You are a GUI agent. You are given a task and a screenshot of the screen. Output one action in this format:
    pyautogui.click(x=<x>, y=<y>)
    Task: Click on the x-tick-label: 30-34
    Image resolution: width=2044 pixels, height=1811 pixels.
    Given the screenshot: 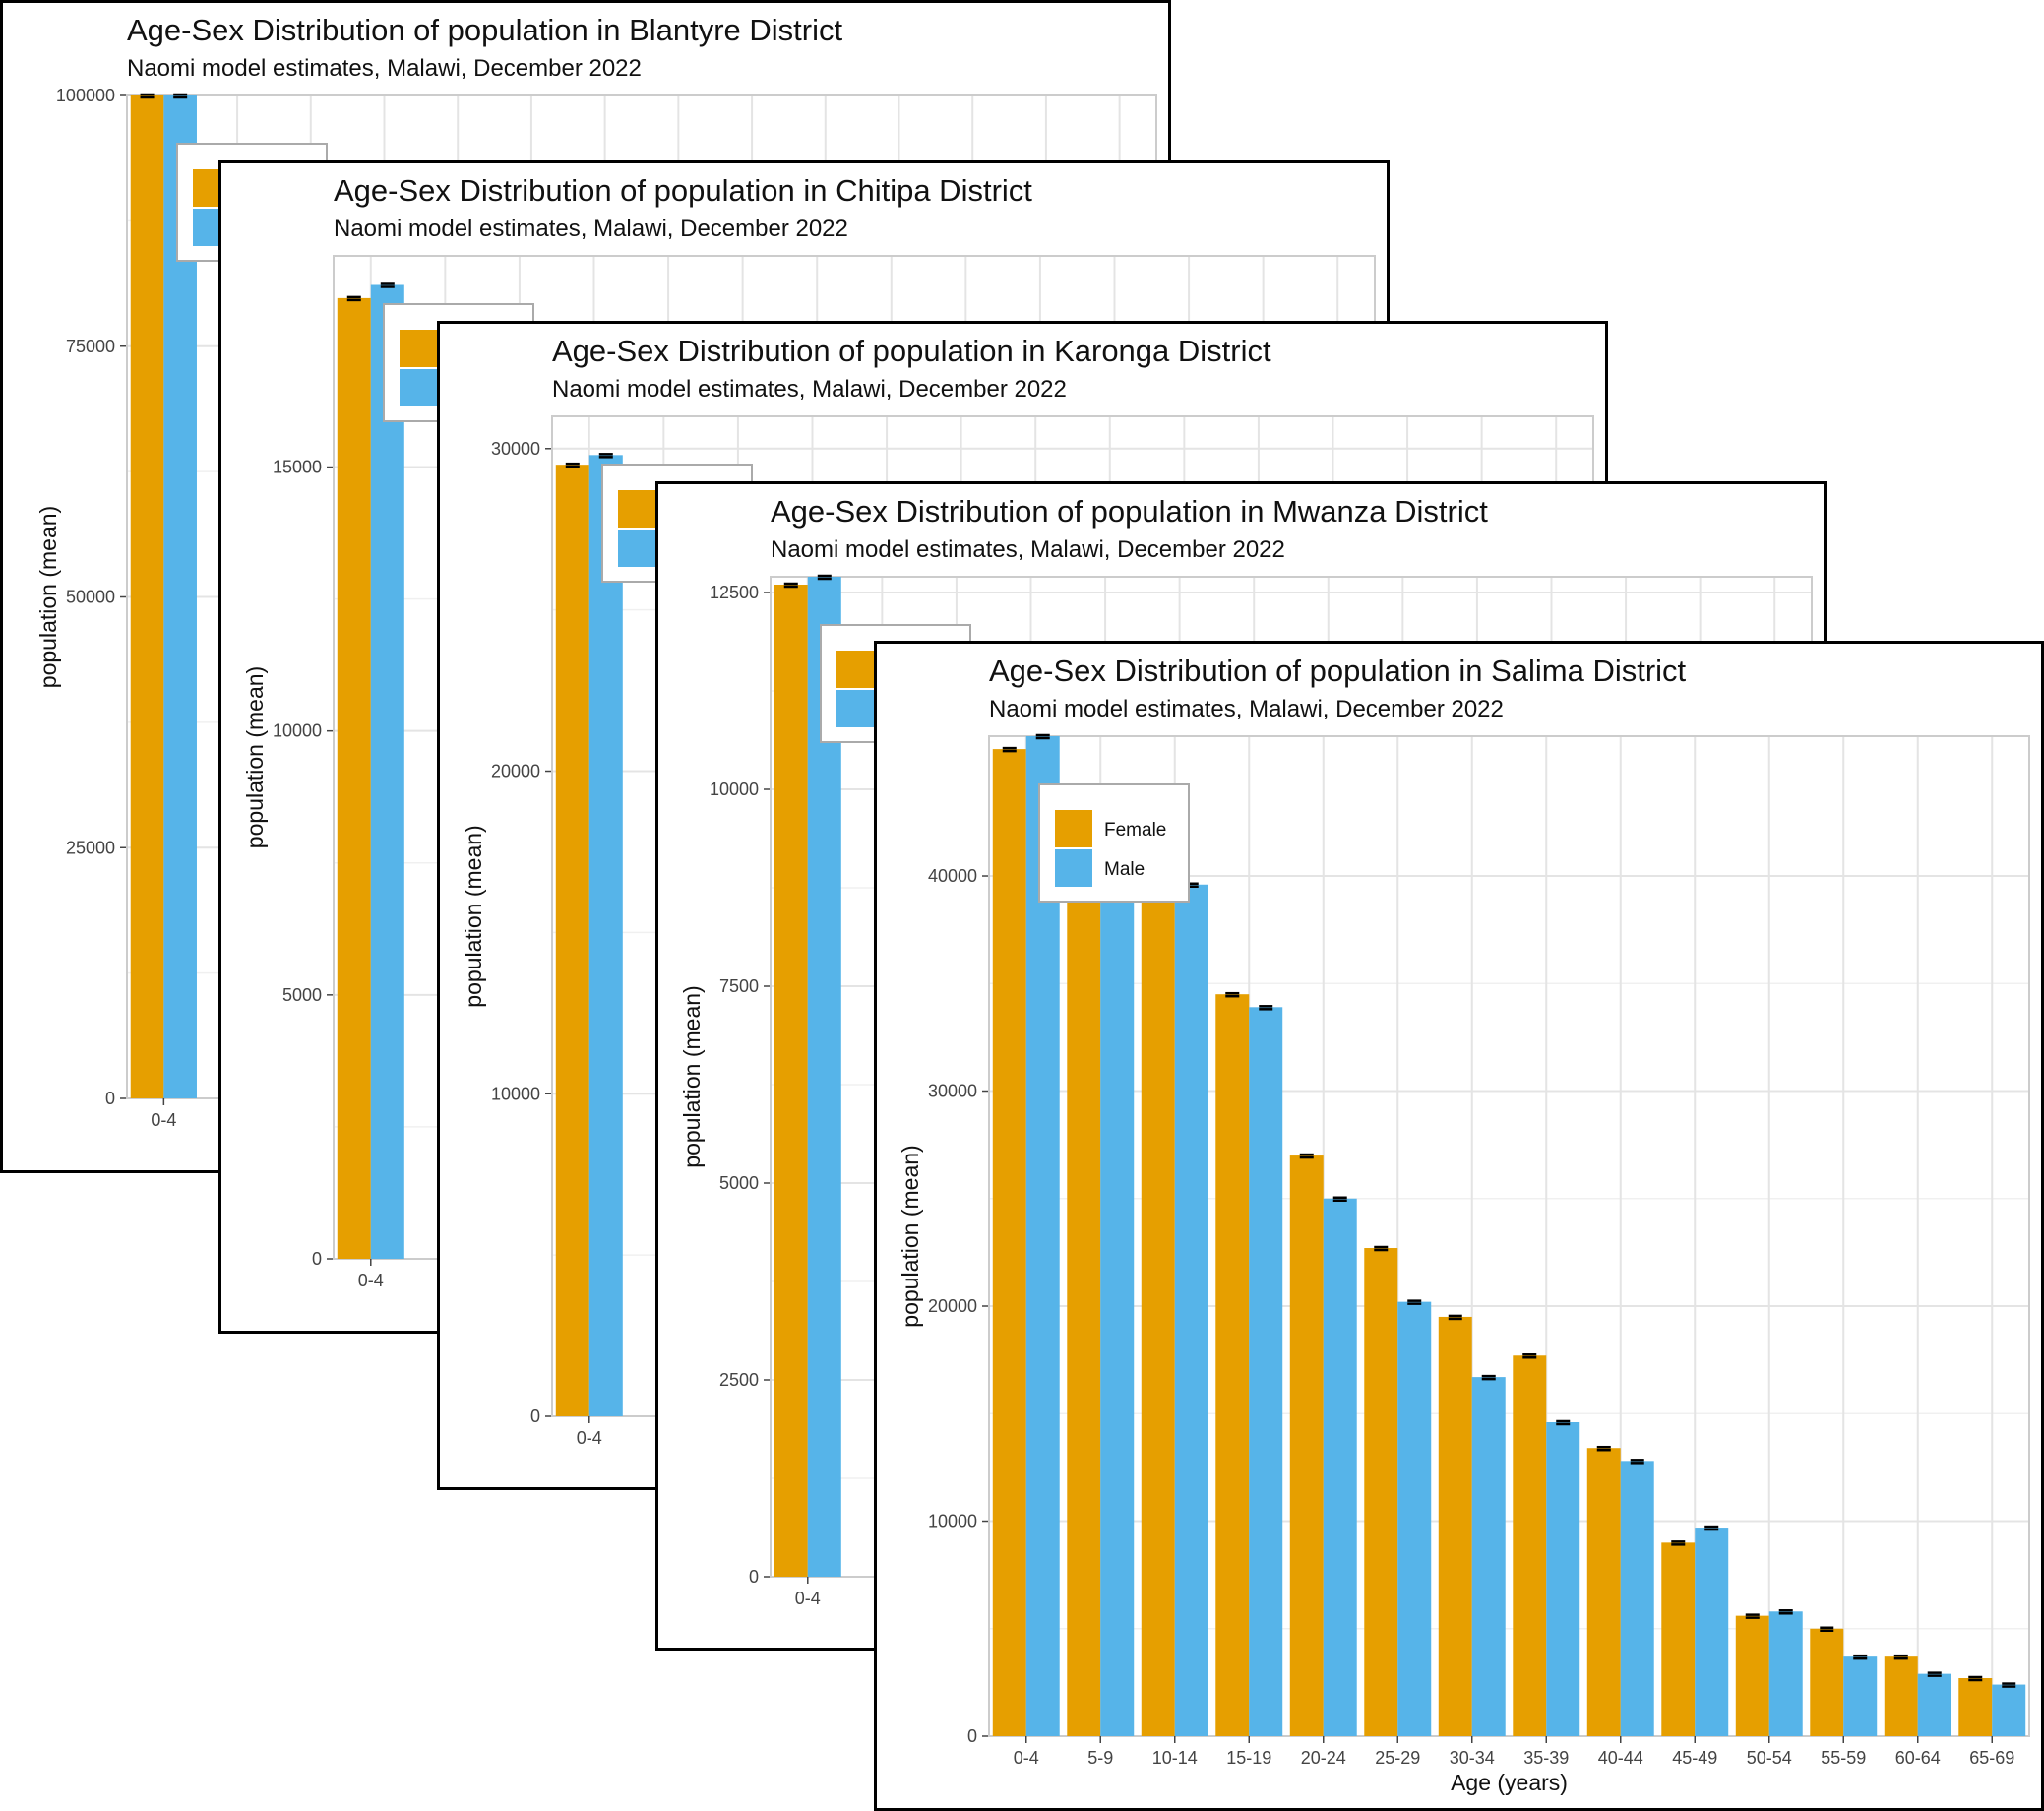 What is the action you would take?
    pyautogui.click(x=1472, y=1758)
    